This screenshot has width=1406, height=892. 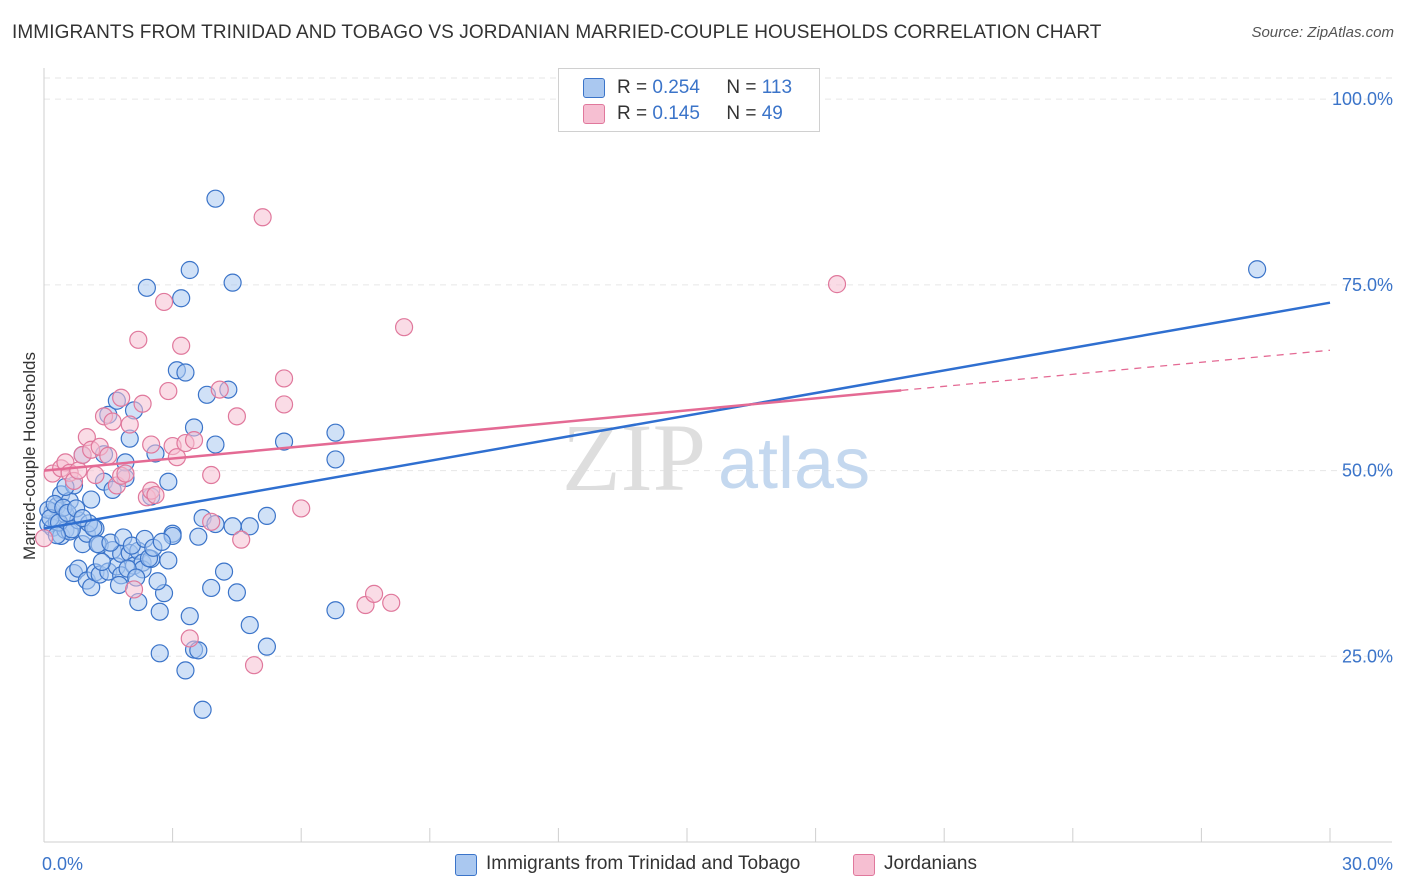 I want to click on watermark: ZIP atlas, so click(x=716, y=457).